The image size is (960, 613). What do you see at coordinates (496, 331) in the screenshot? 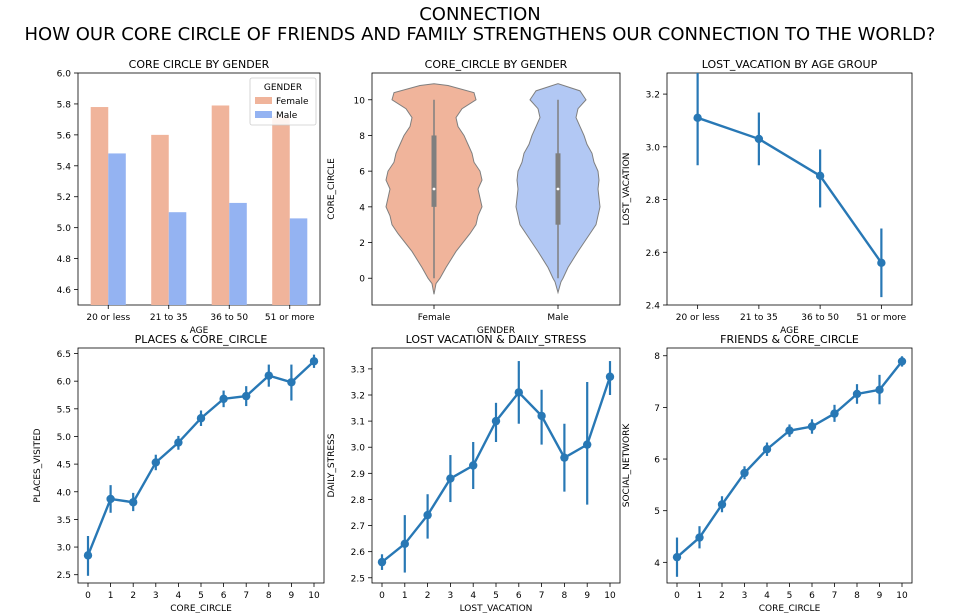
I see `x-axis-label: GENDER` at bounding box center [496, 331].